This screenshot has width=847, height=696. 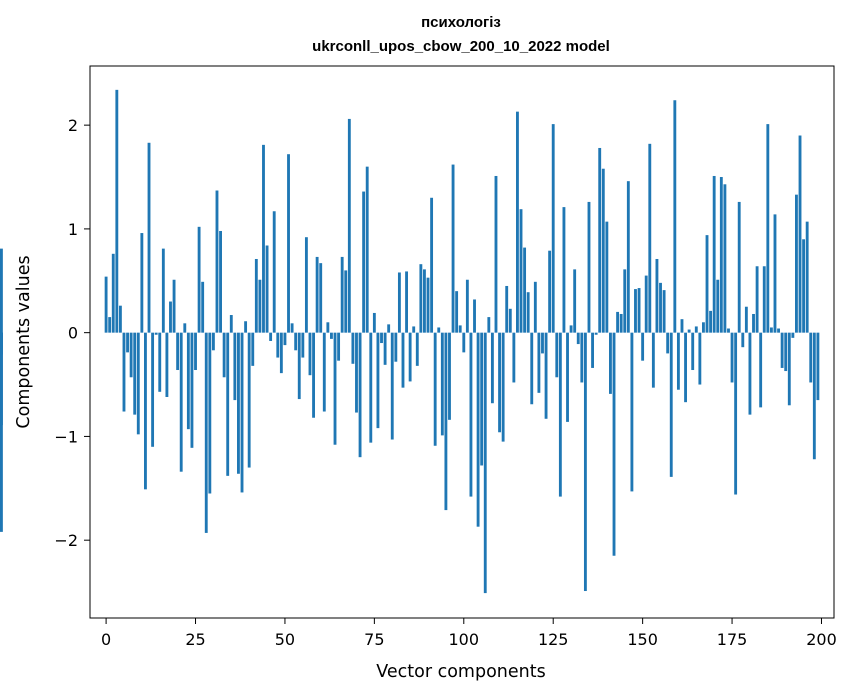 What do you see at coordinates (553, 639) in the screenshot?
I see `x-tick-label: 125` at bounding box center [553, 639].